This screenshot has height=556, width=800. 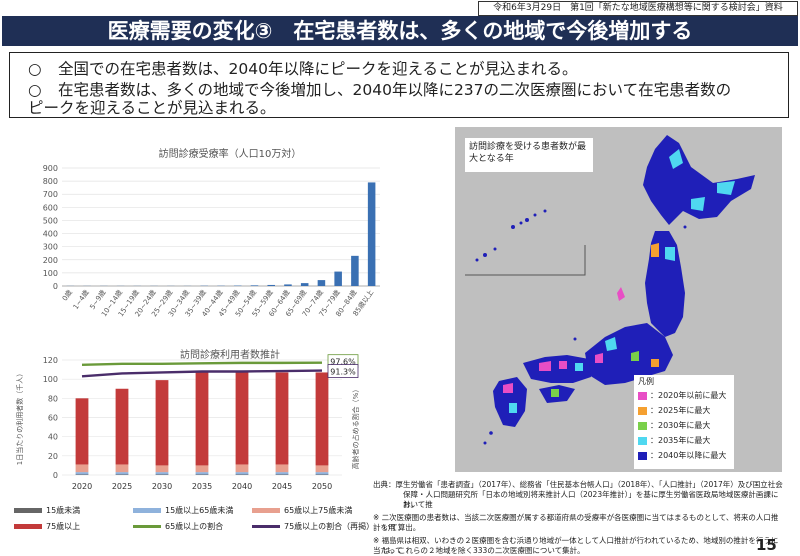 What do you see at coordinates (343, 372) in the screenshot?
I see `end-label: 91.3%` at bounding box center [343, 372].